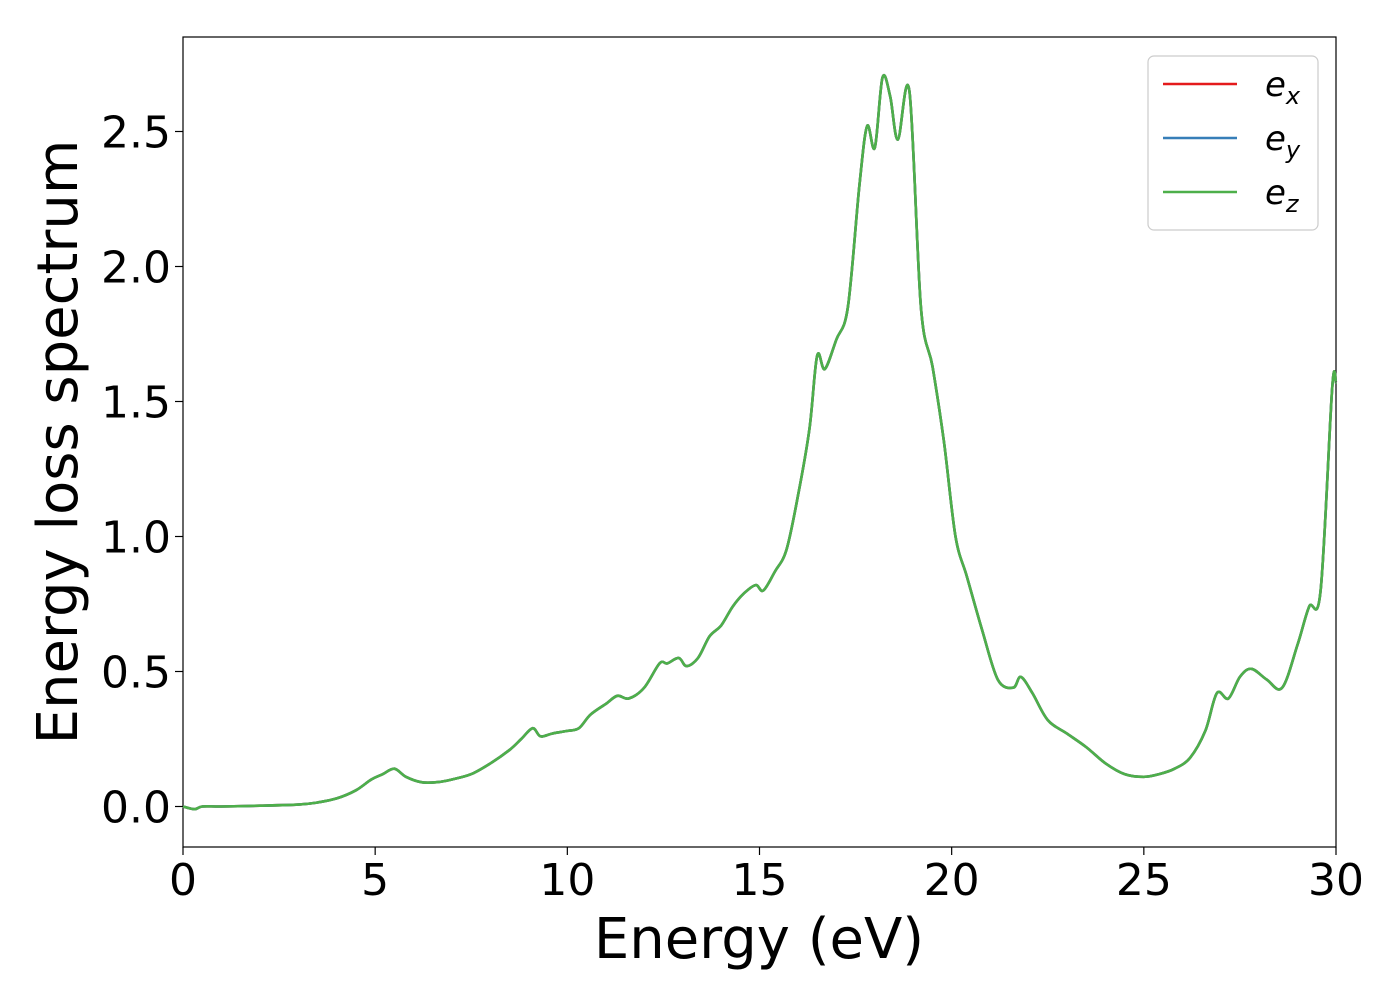  Describe the element at coordinates (58, 442) in the screenshot. I see `y-axis-label: Energy loss spectrum` at that location.